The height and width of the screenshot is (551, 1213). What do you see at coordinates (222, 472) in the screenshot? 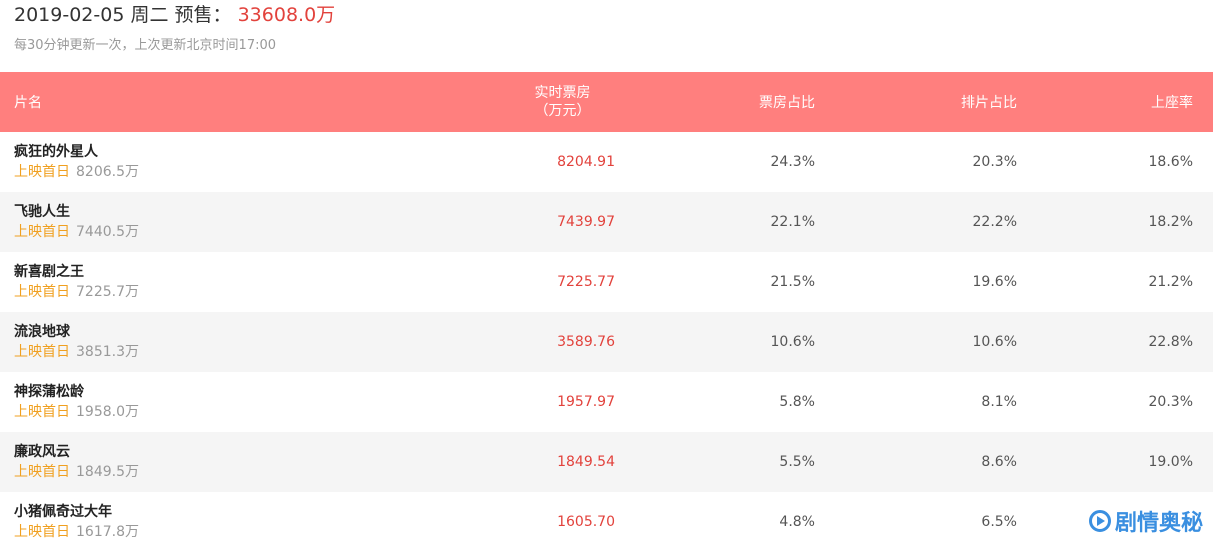
I see `movie-meta: 上映首日 1849.5万` at bounding box center [222, 472].